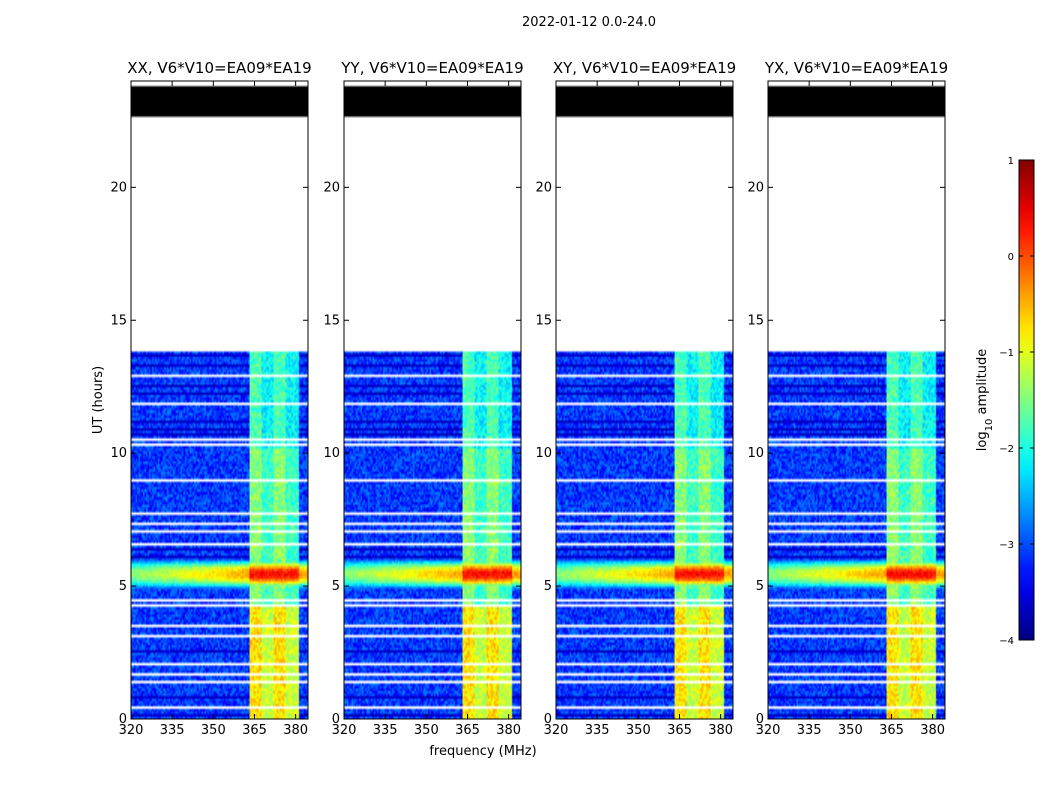 The image size is (1050, 800). What do you see at coordinates (589, 22) in the screenshot?
I see `figure-title: 2022-01-12 0.0-24.0` at bounding box center [589, 22].